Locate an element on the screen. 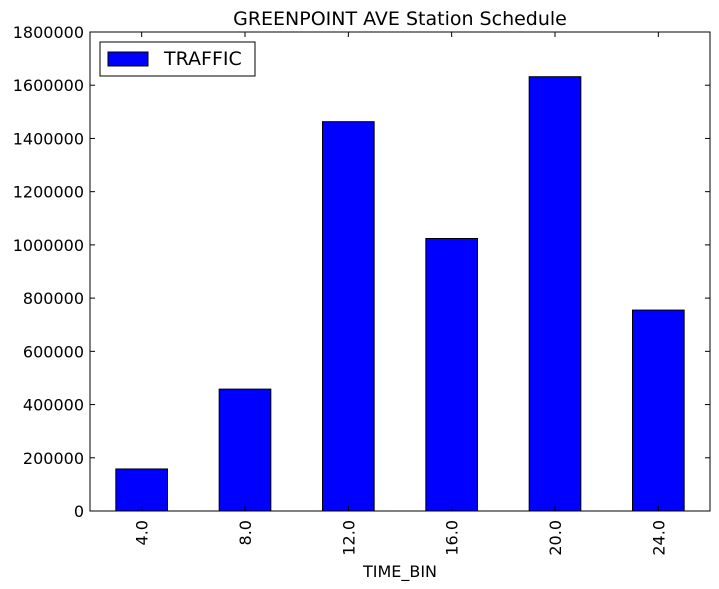 This screenshot has height=589, width=719. bar-4.0 is located at coordinates (142, 490).